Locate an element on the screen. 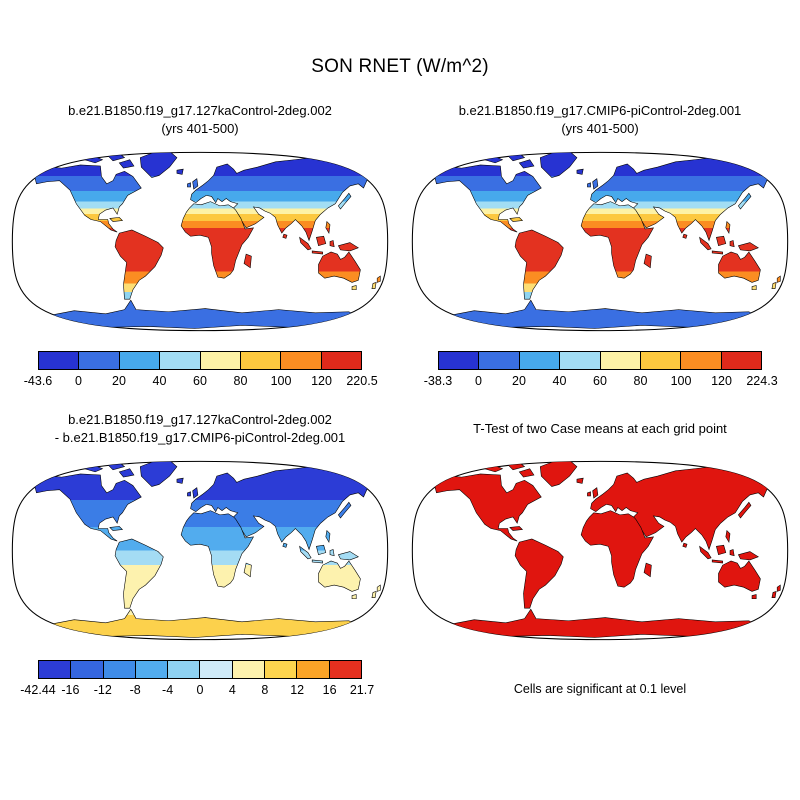 The width and height of the screenshot is (800, 800). colorbar-tick-label: -12 is located at coordinates (102, 690).